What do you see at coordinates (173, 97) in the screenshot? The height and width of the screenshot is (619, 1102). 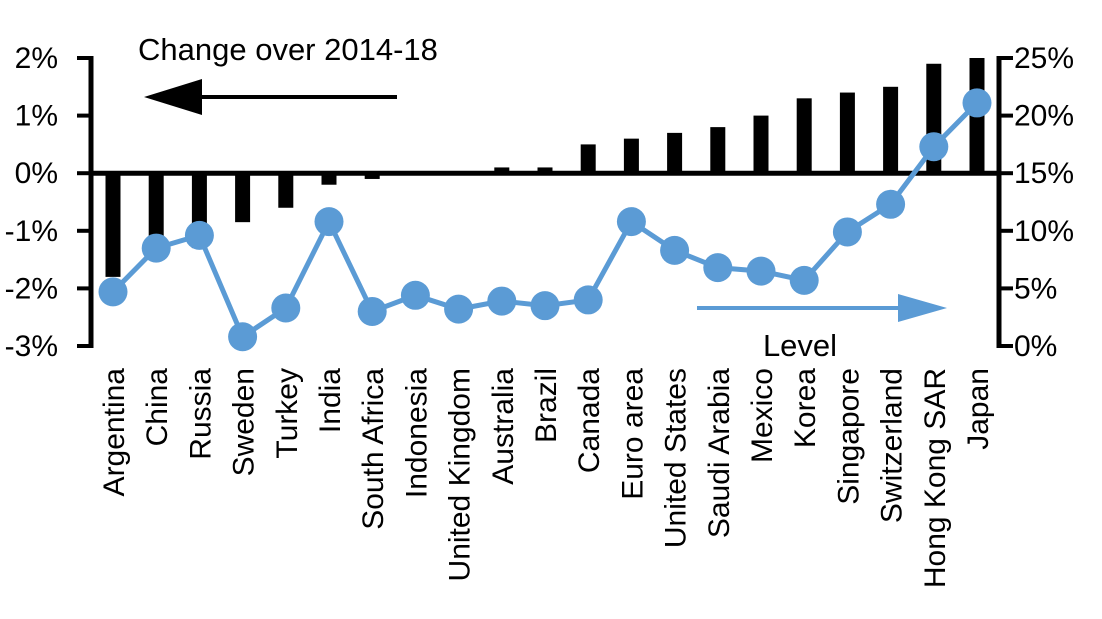 I see `bar-series-arrow-head-icon` at bounding box center [173, 97].